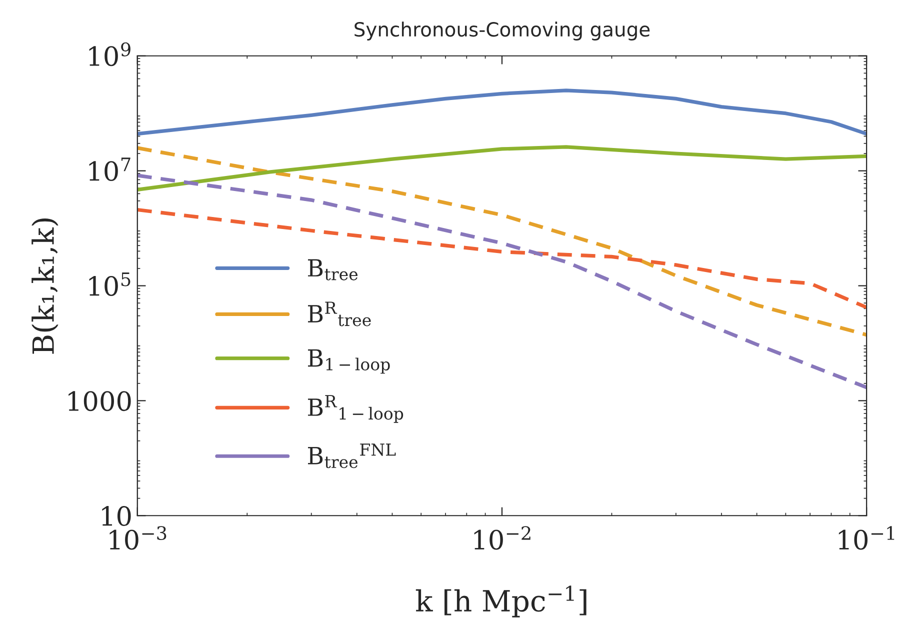 The image size is (898, 635). What do you see at coordinates (502, 31) in the screenshot?
I see `chart-title: Synchronous-Comoving gauge` at bounding box center [502, 31].